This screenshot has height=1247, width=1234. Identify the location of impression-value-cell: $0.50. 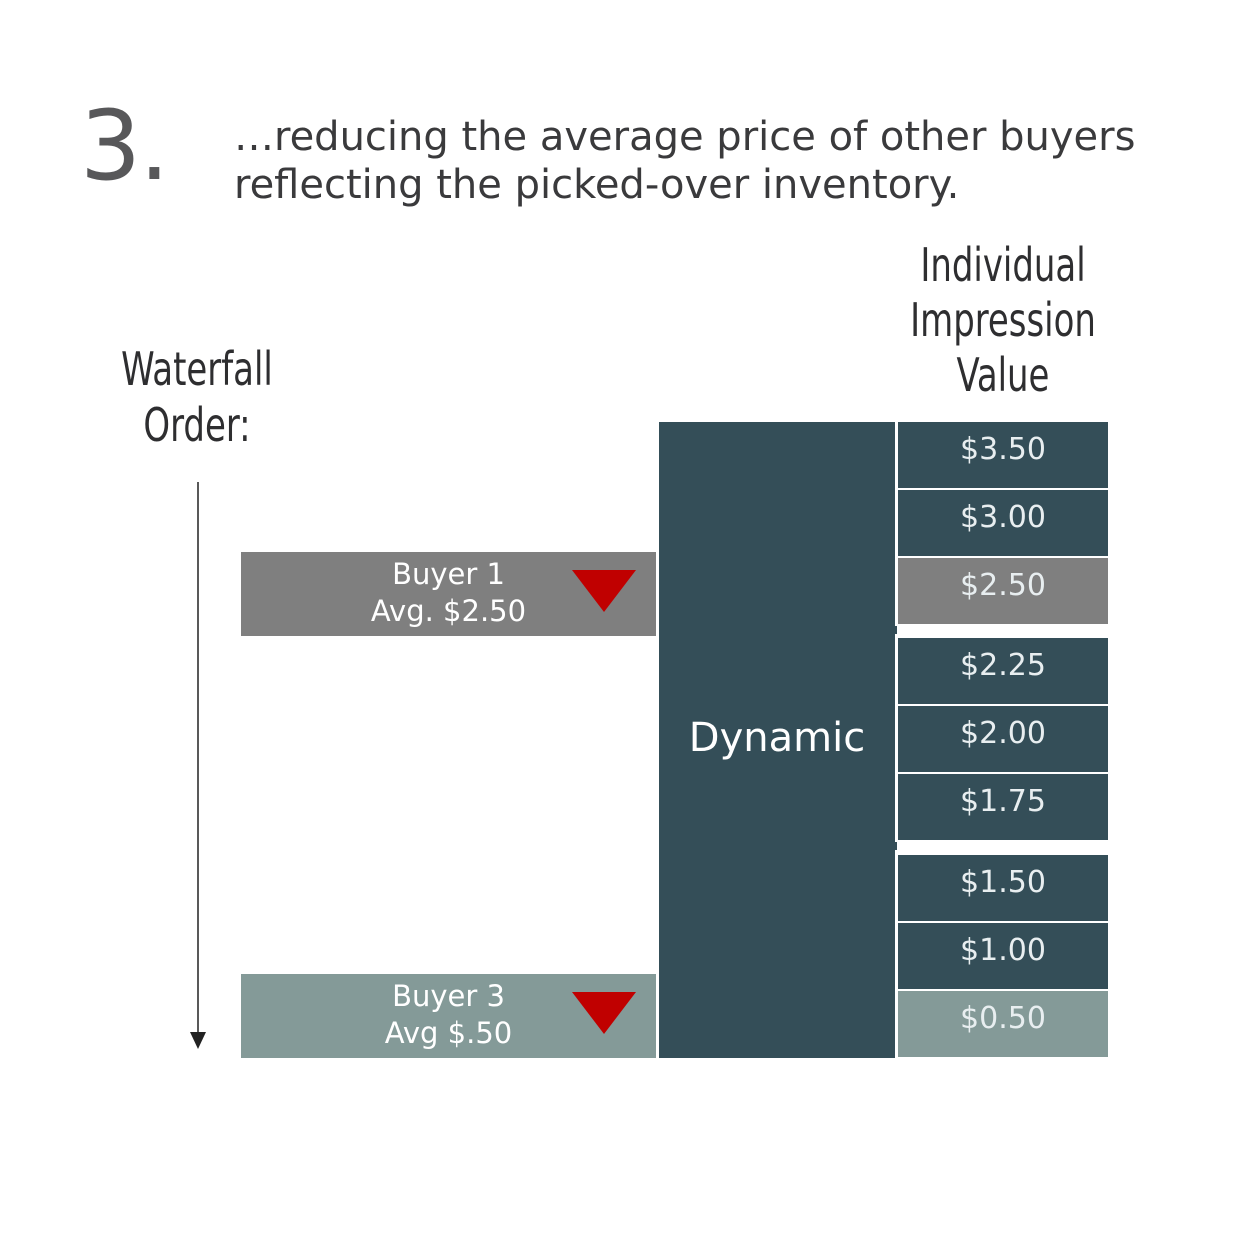
(1003, 1024).